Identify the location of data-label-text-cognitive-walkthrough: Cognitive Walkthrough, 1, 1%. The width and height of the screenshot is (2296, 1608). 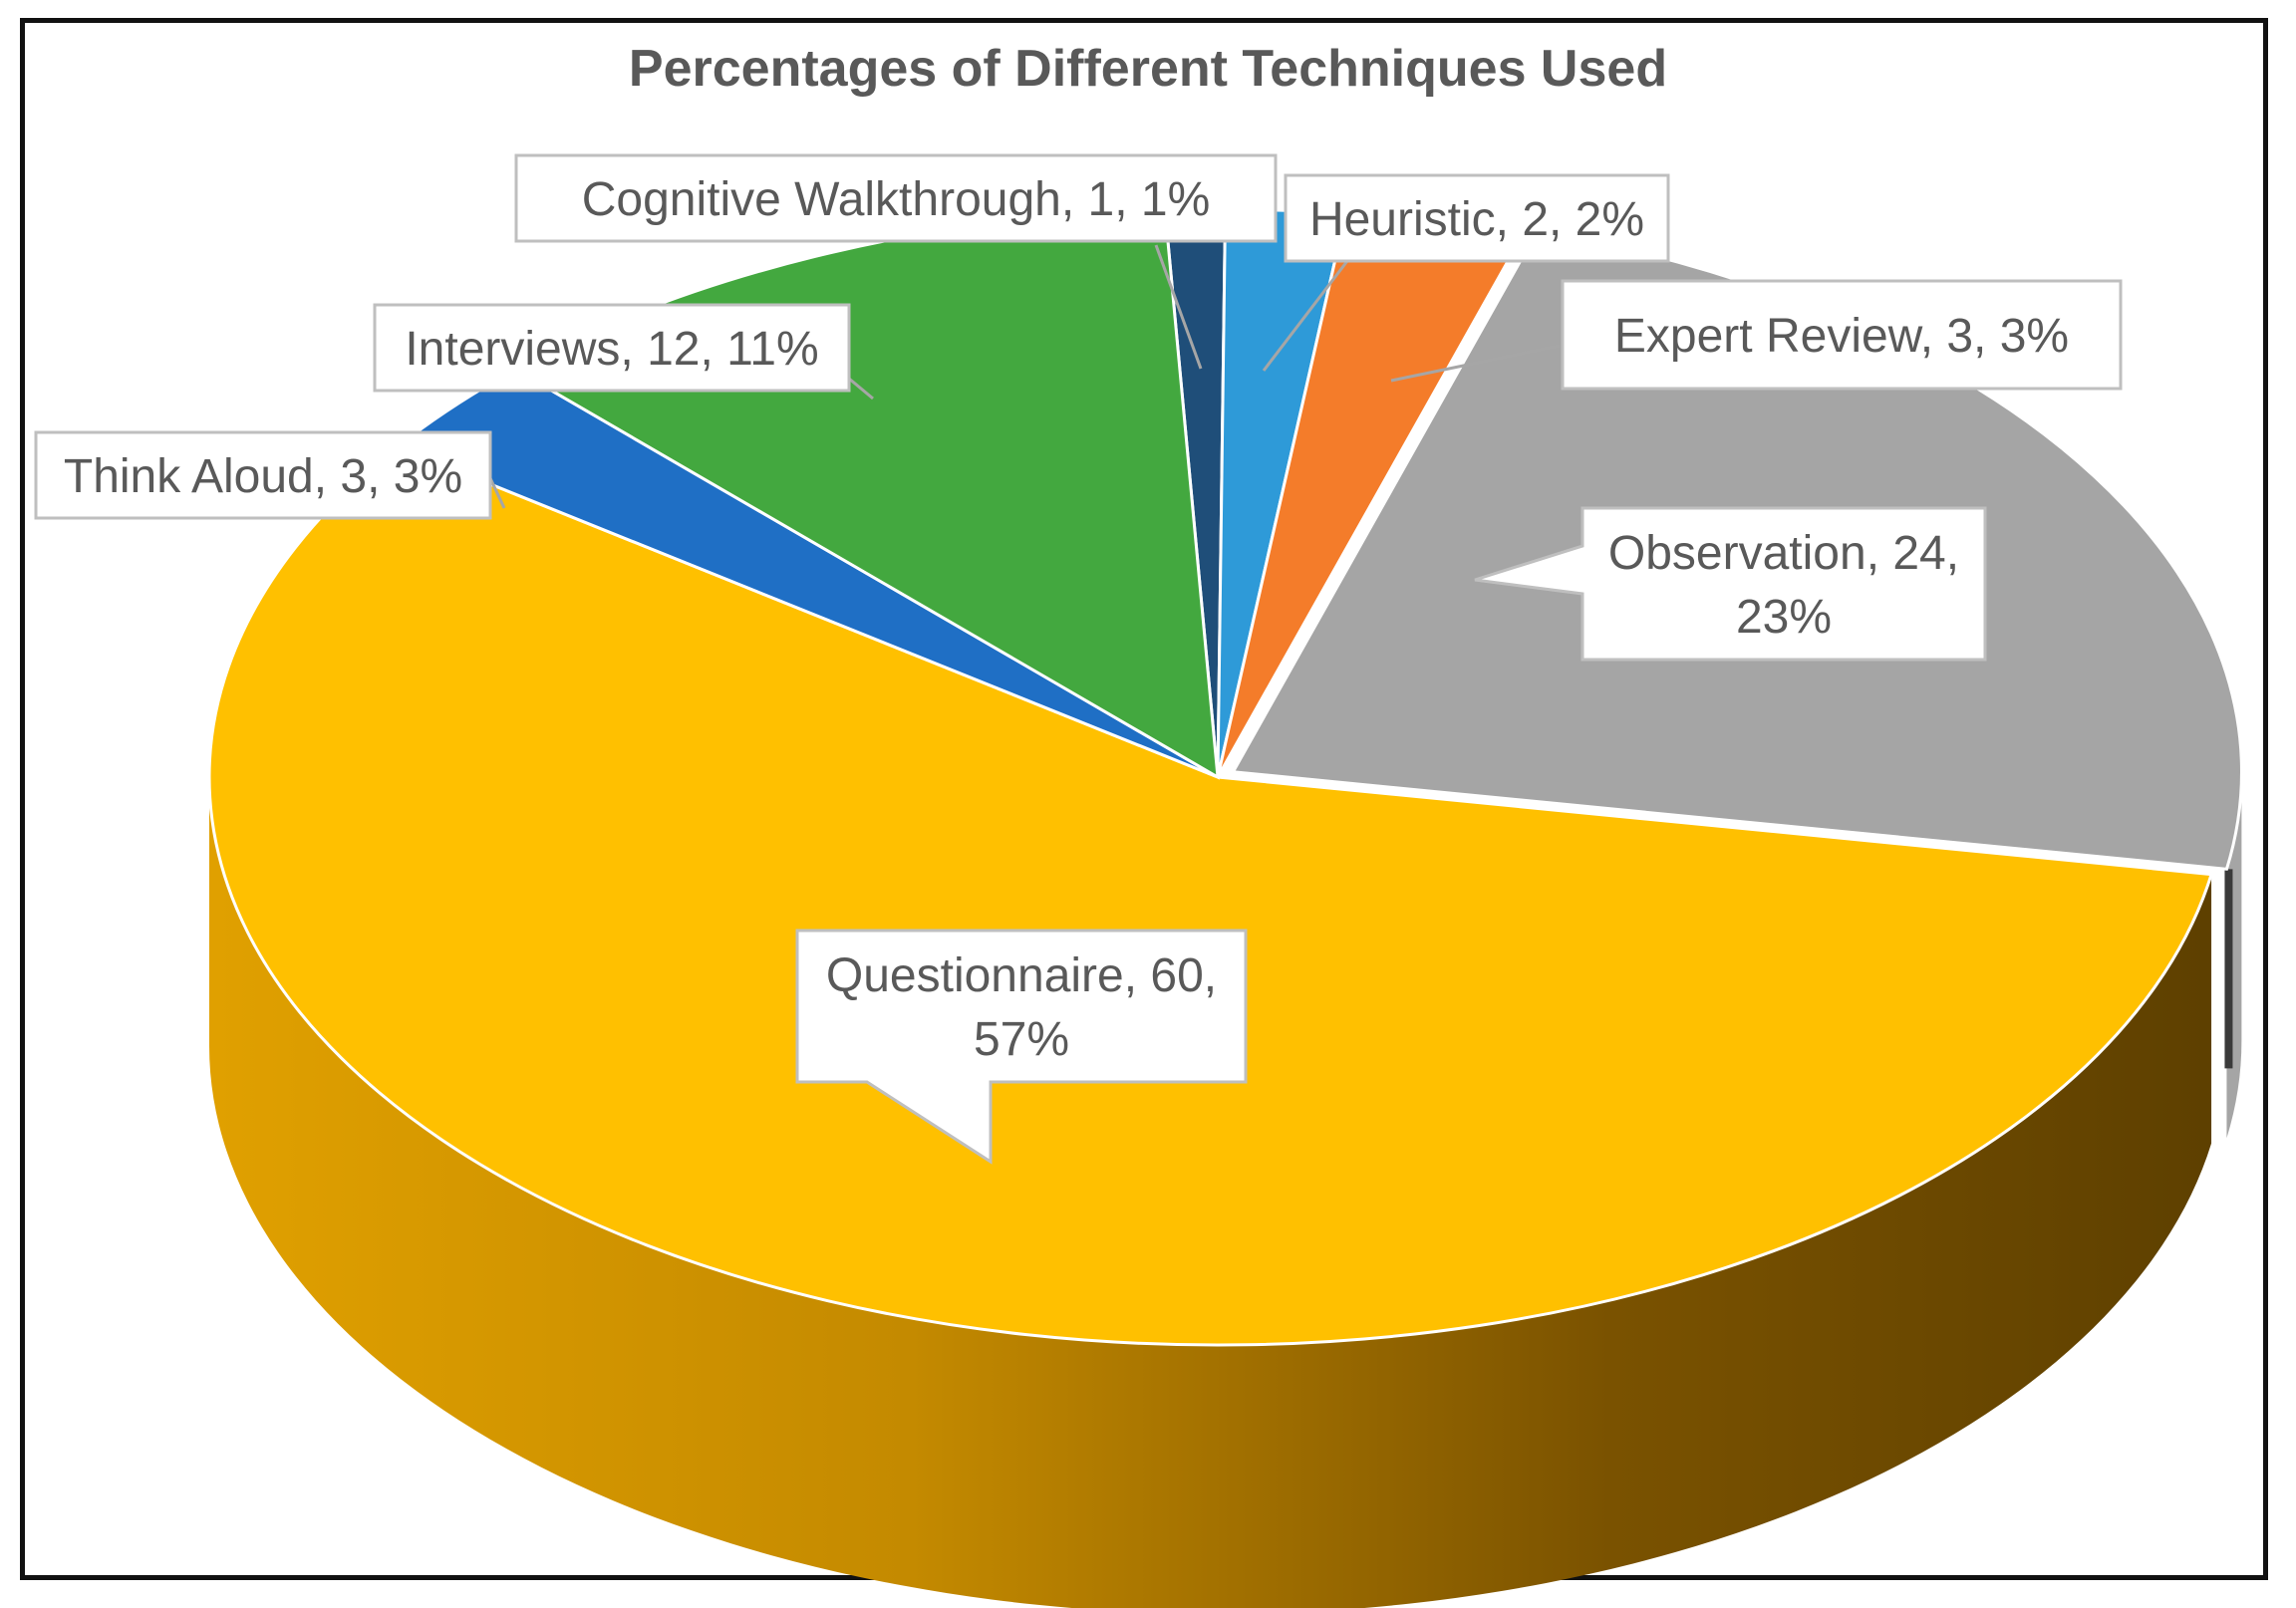
(896, 199).